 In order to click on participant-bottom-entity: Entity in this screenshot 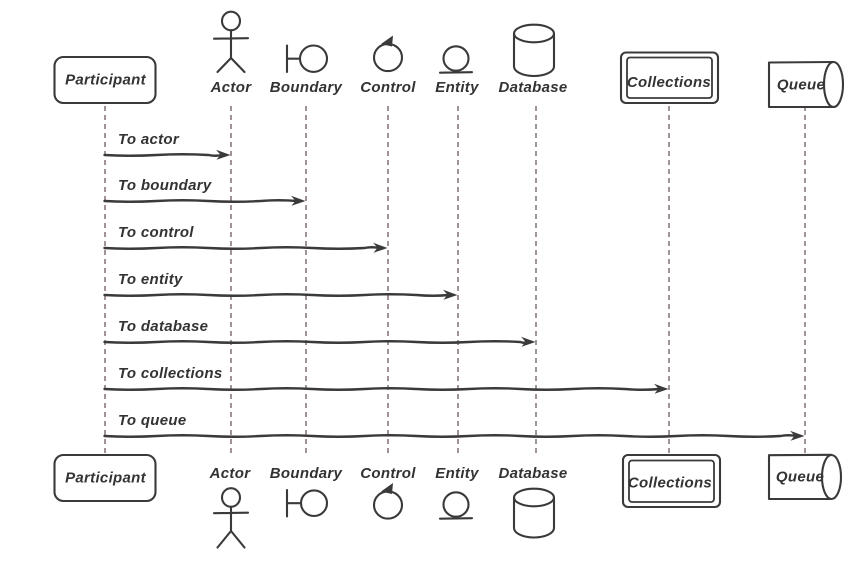, I will do `click(457, 492)`.